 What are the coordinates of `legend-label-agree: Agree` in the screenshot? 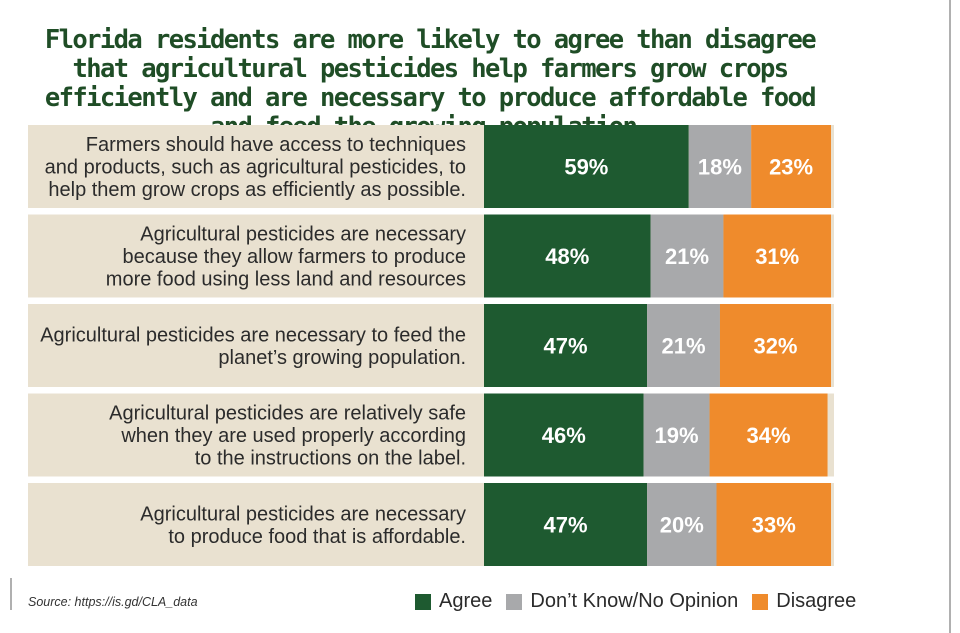 It's located at (466, 601).